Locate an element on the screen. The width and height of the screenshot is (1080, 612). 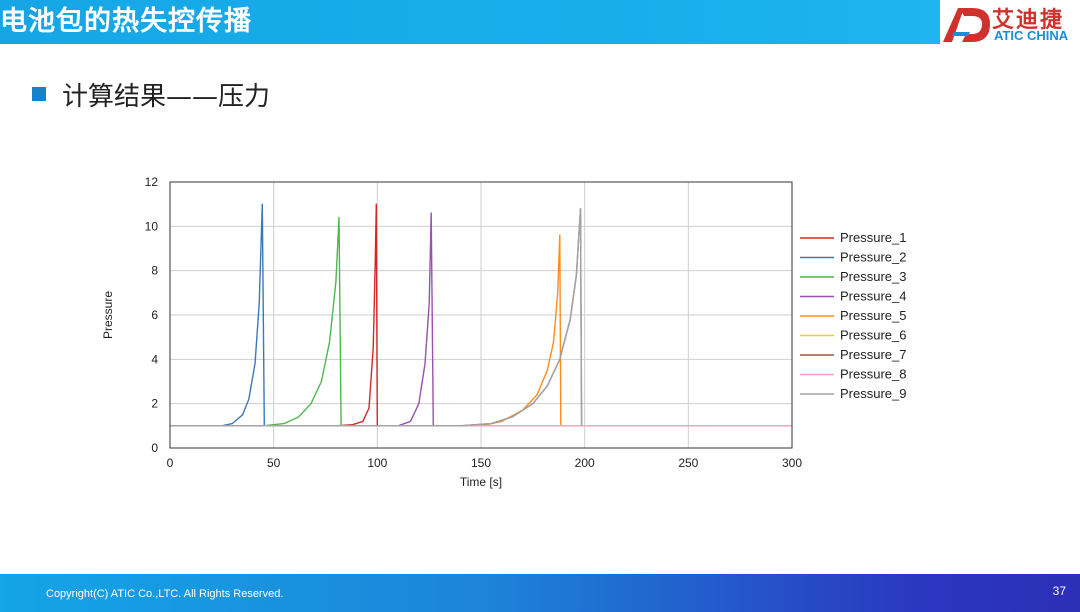
section-heading-text: 计算结果——压力 is located at coordinates (166, 96).